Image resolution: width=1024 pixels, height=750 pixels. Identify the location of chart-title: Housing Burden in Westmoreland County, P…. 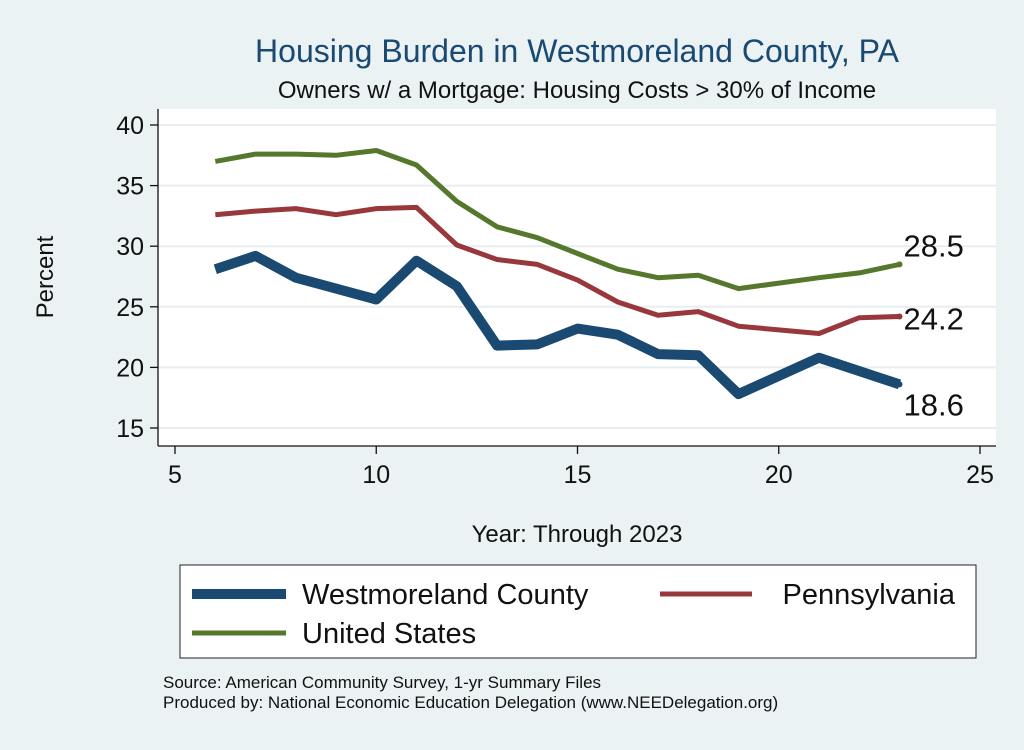
(577, 51).